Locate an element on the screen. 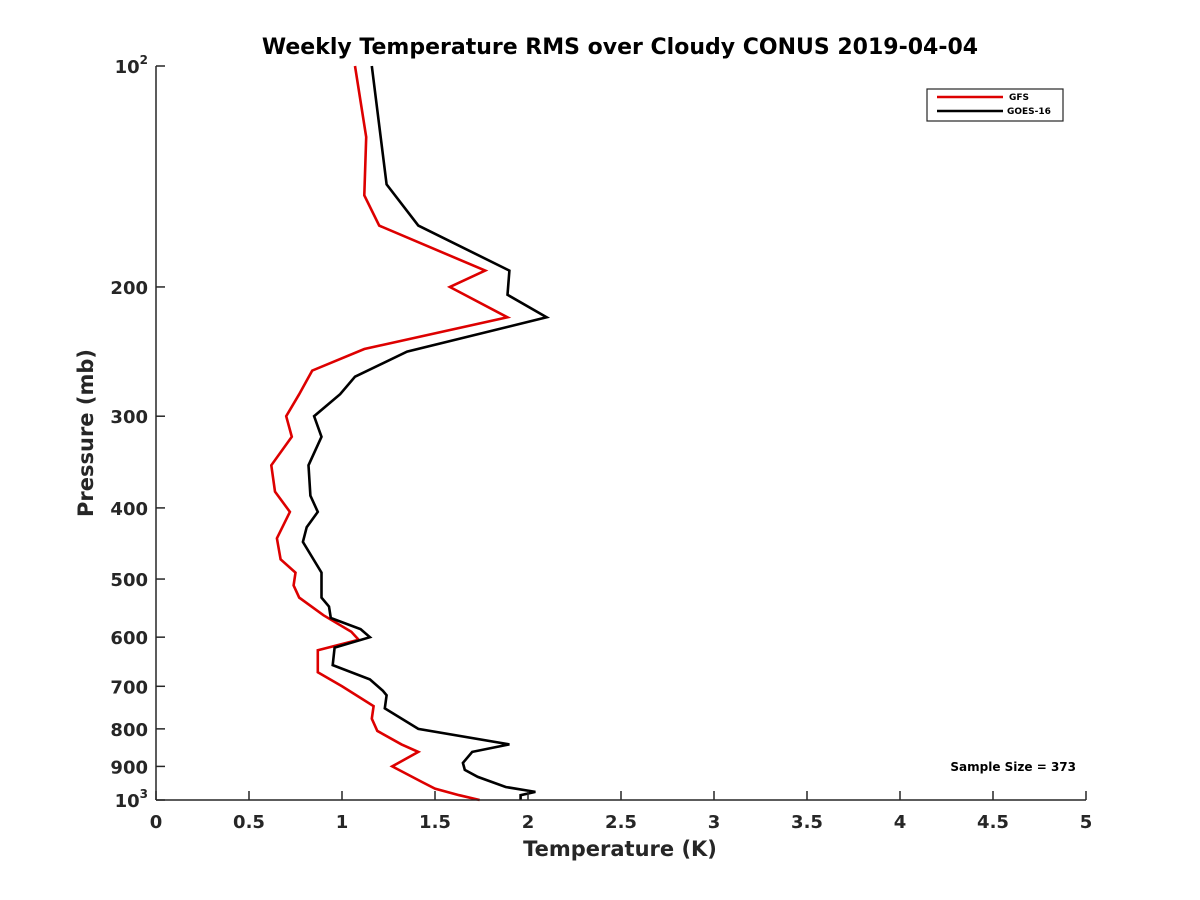  x-tick-label: 4 is located at coordinates (900, 822).